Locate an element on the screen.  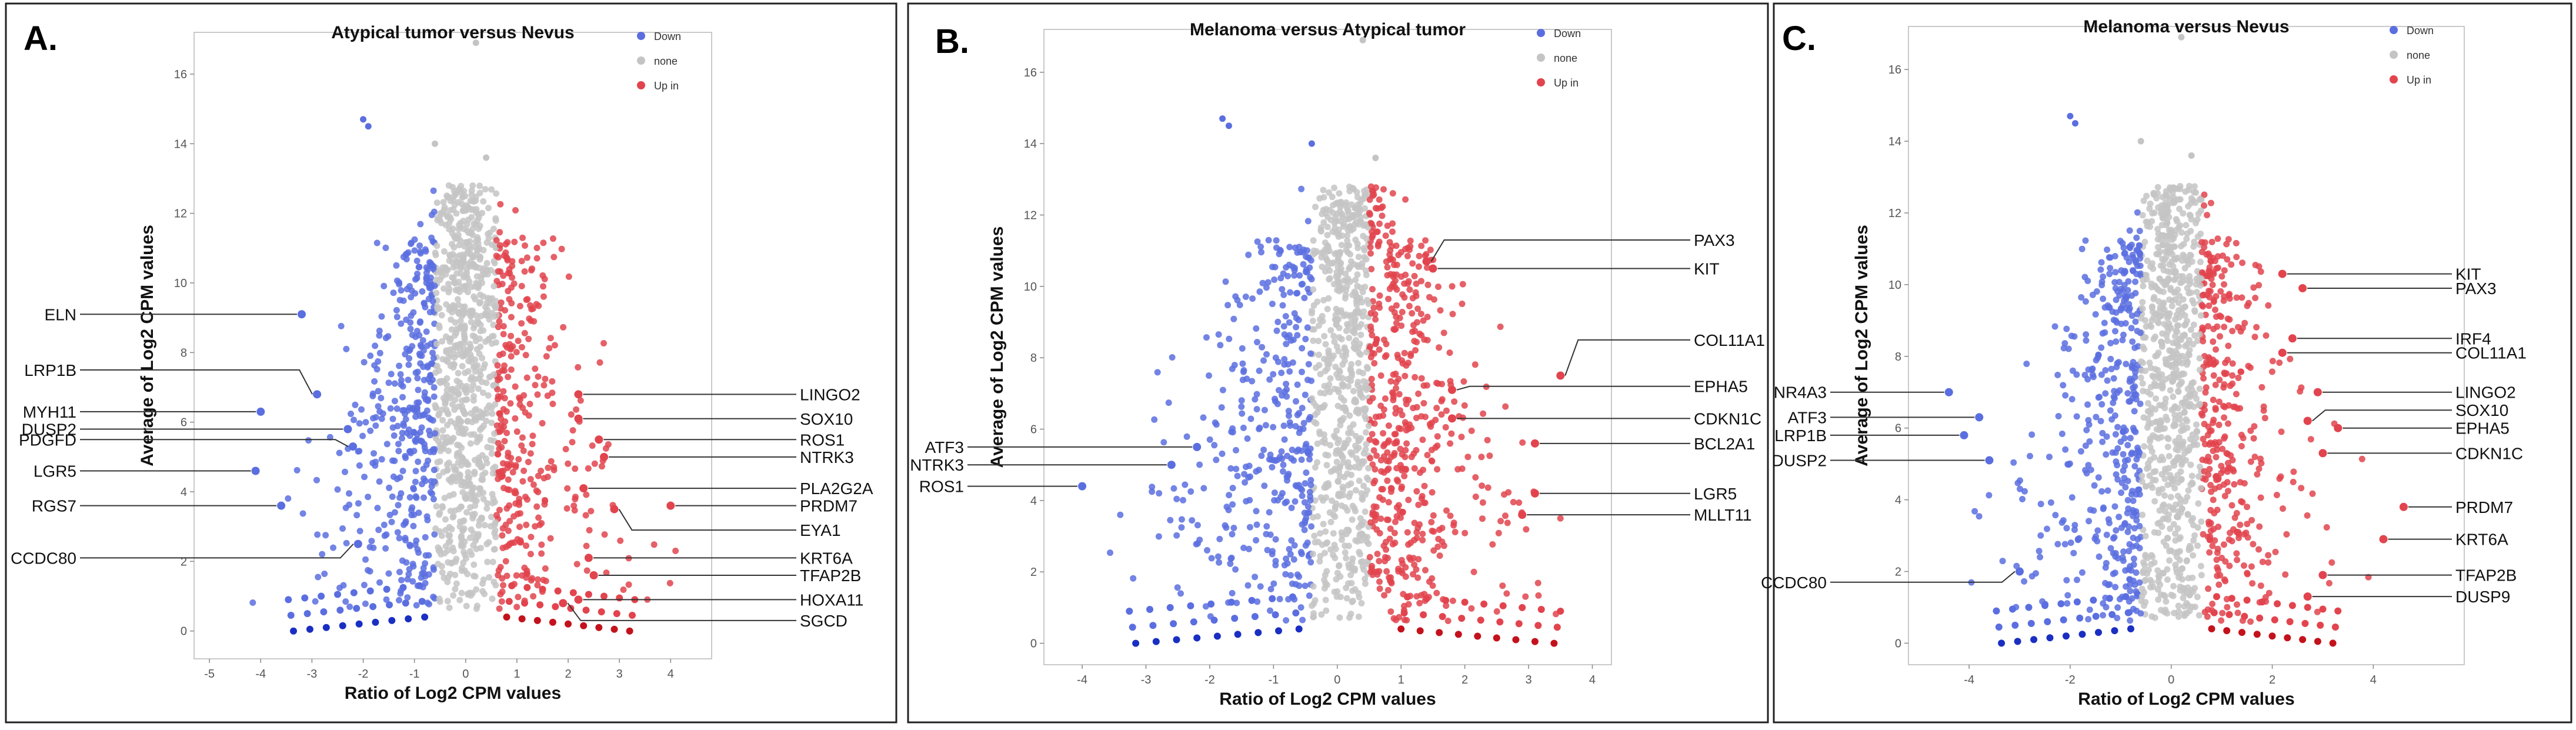
x-tick-label: -2 is located at coordinates (1209, 680).